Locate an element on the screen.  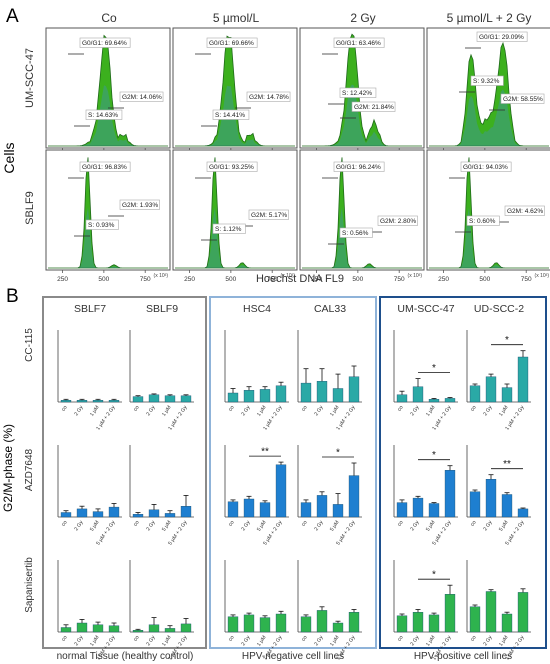
gate-label: S: 14.63% is located at coordinates (103, 115).